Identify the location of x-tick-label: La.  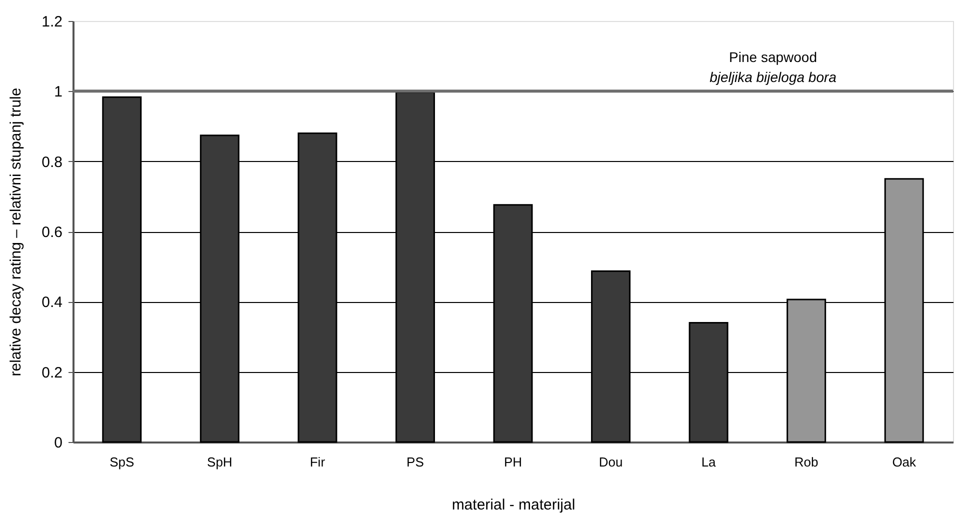
(709, 462).